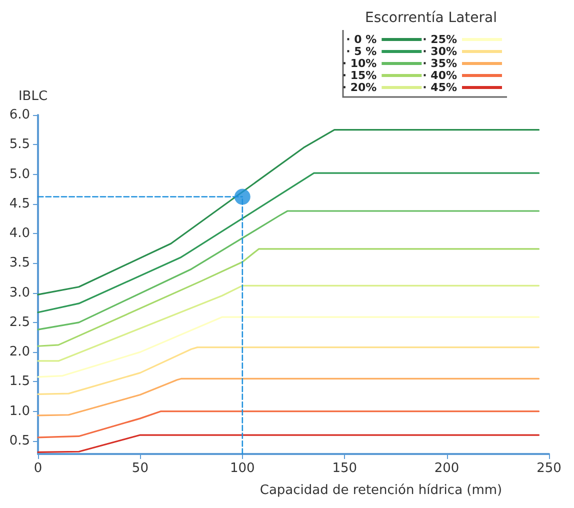  Describe the element at coordinates (447, 468) in the screenshot. I see `x-tick-label: 200` at that location.